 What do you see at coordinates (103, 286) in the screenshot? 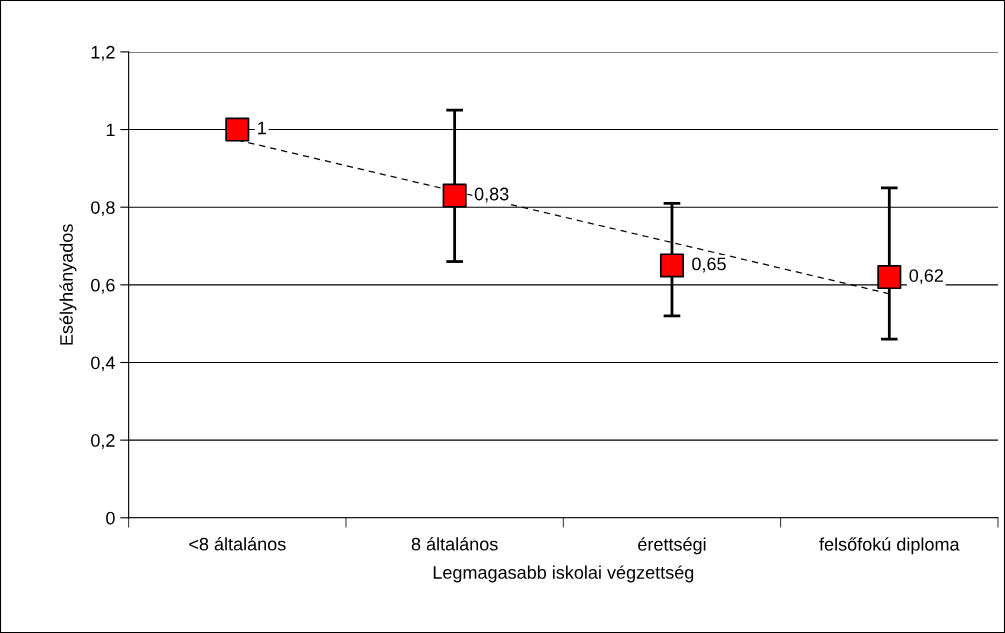
I see `y-tick-label: 0,6` at bounding box center [103, 286].